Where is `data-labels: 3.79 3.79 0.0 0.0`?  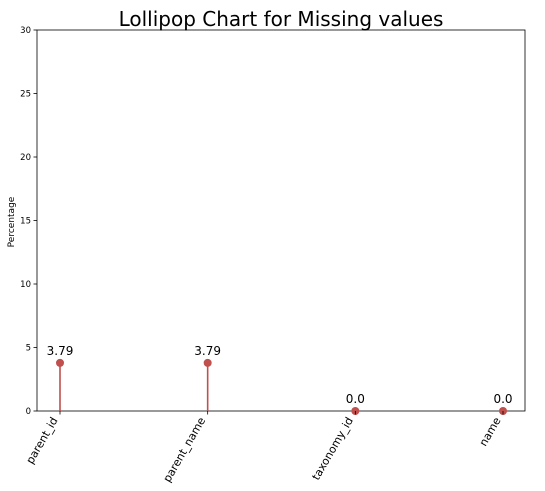
data-labels: 3.79 3.79 0.0 0.0 is located at coordinates (280, 375).